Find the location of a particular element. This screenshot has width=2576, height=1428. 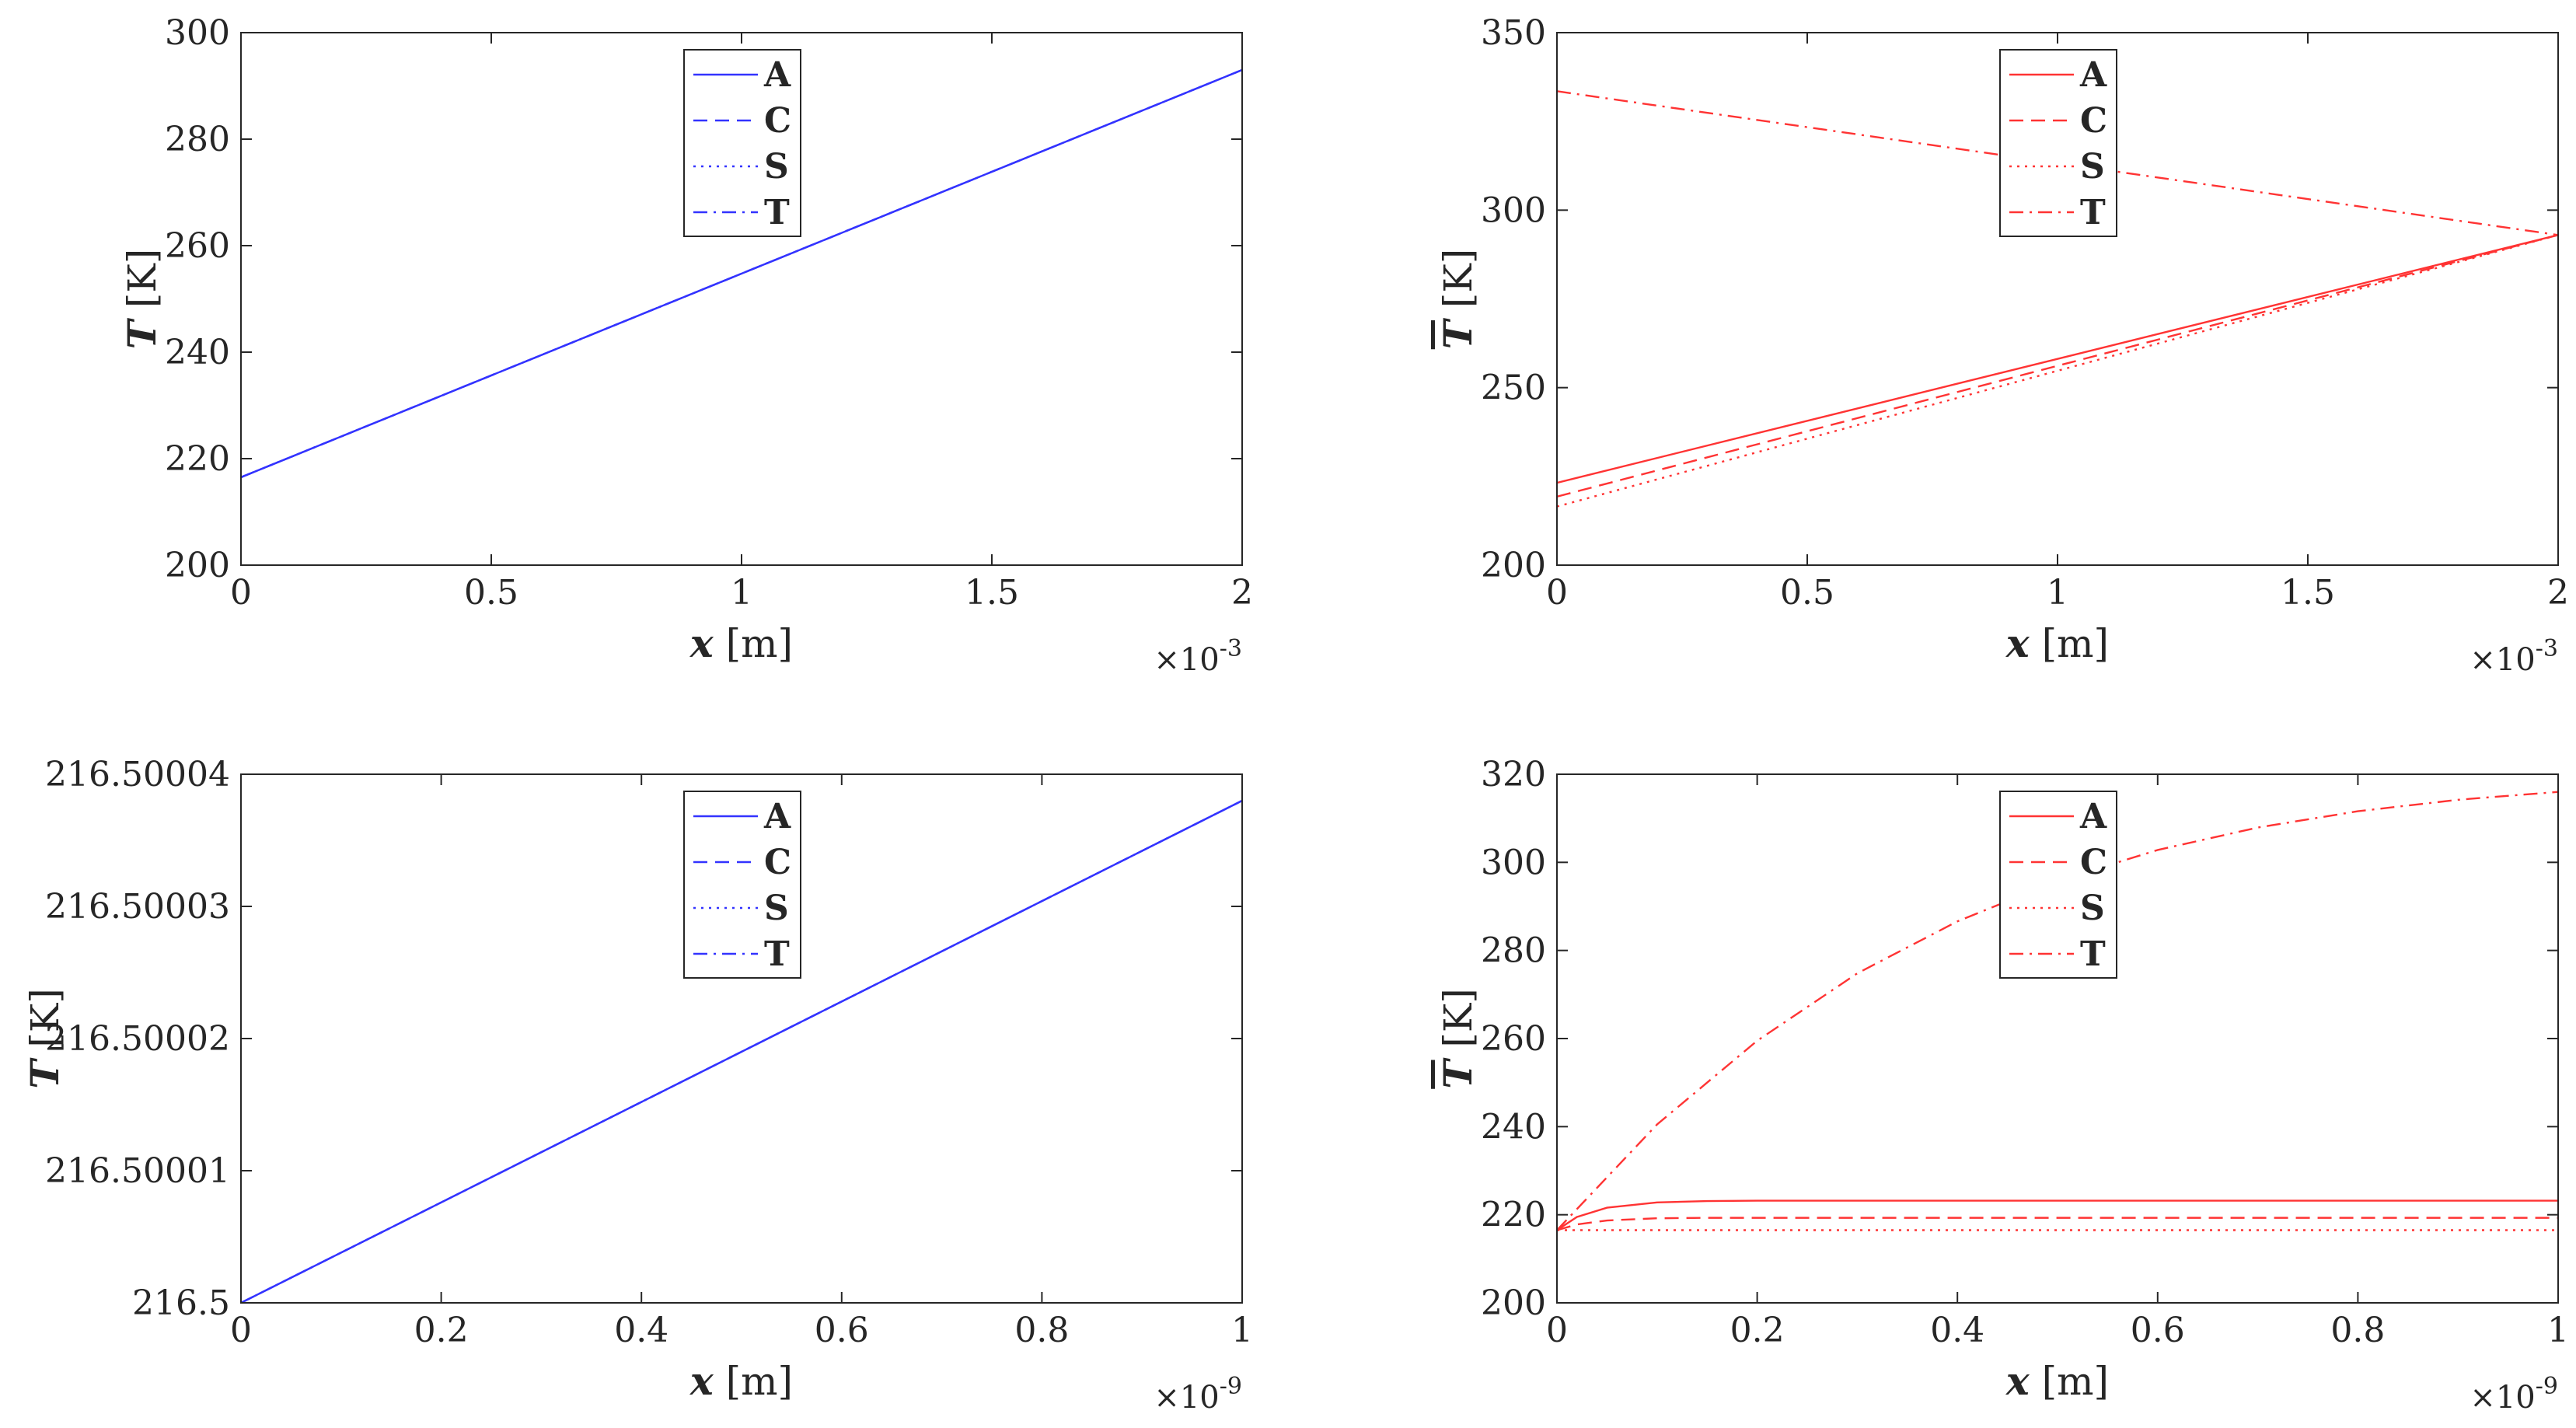

y-tick-label: 216.50003 is located at coordinates (138, 907).